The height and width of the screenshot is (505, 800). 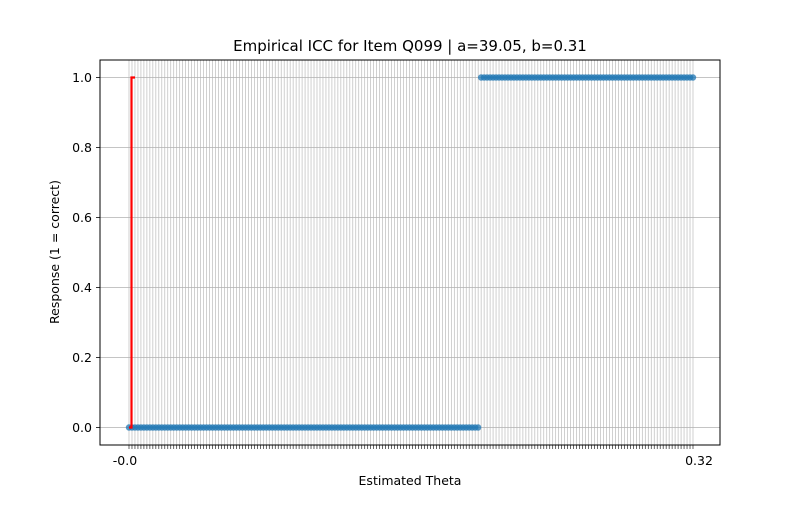 I want to click on y-tick-label: 0.6, so click(x=82, y=217).